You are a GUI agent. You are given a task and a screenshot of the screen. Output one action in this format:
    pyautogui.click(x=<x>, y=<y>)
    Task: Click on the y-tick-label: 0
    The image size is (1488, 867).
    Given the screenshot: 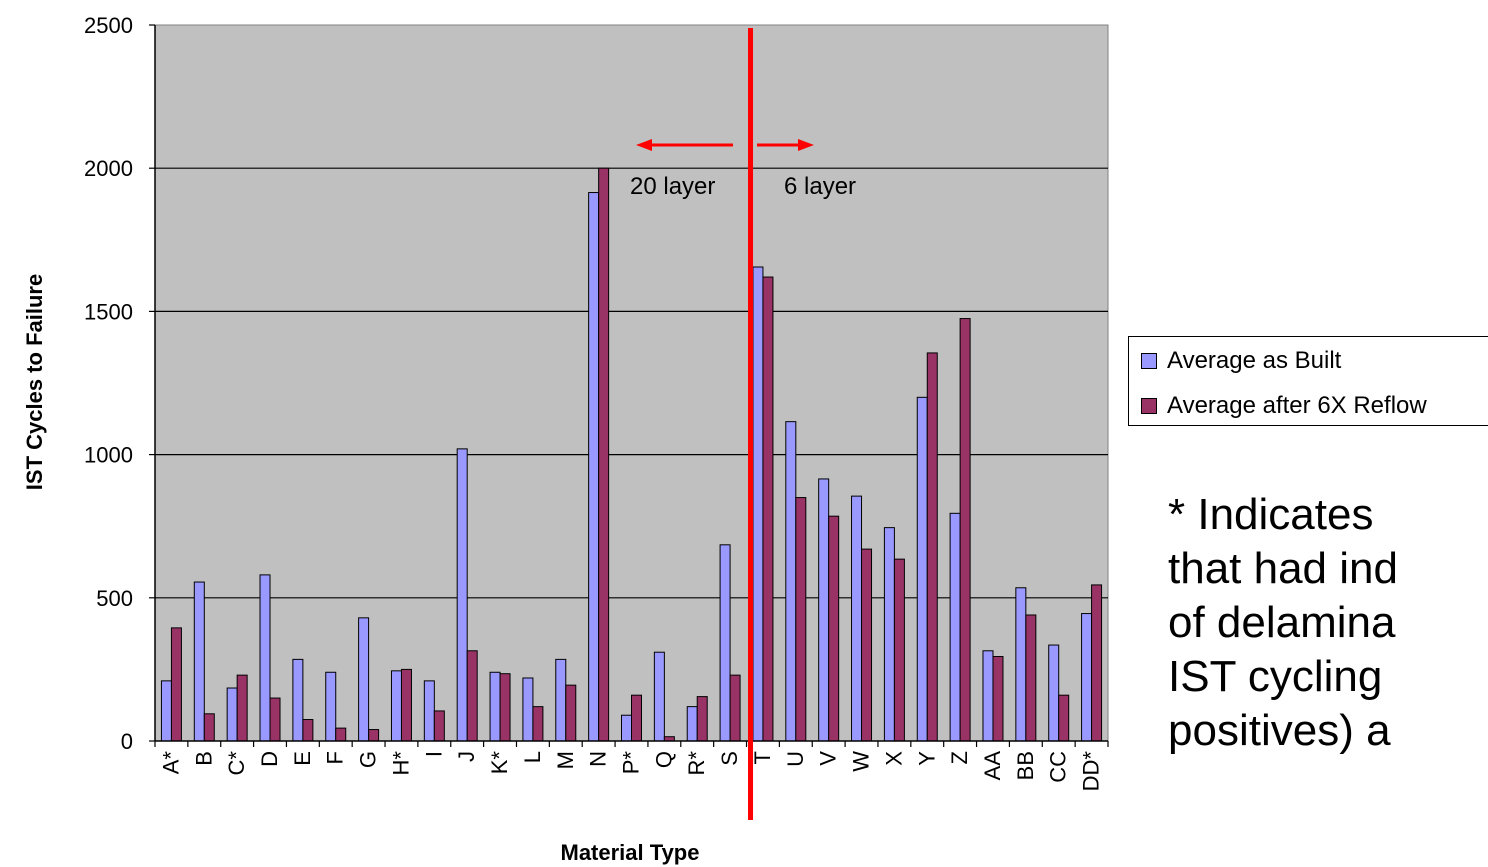 What is the action you would take?
    pyautogui.click(x=127, y=741)
    